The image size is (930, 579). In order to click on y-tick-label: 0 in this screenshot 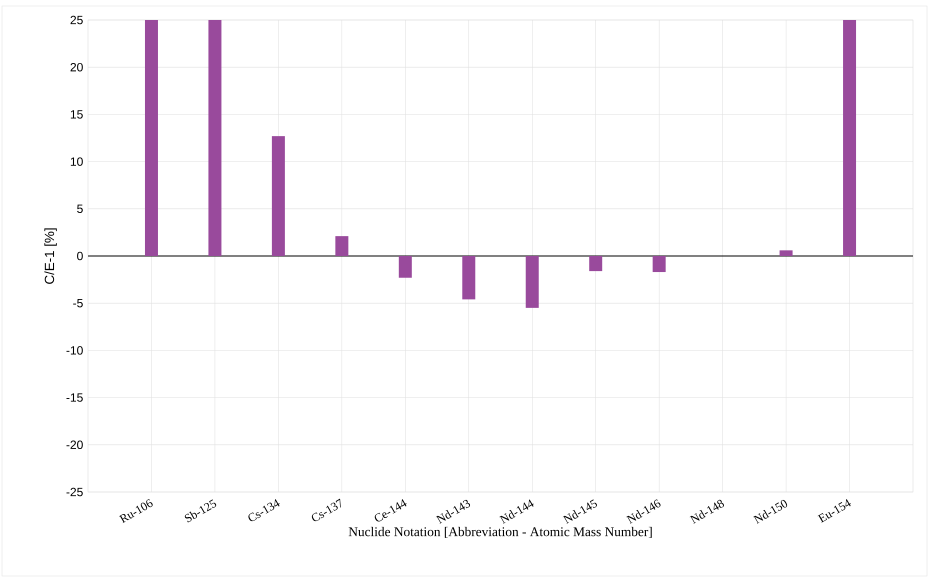, I will do `click(80, 256)`.